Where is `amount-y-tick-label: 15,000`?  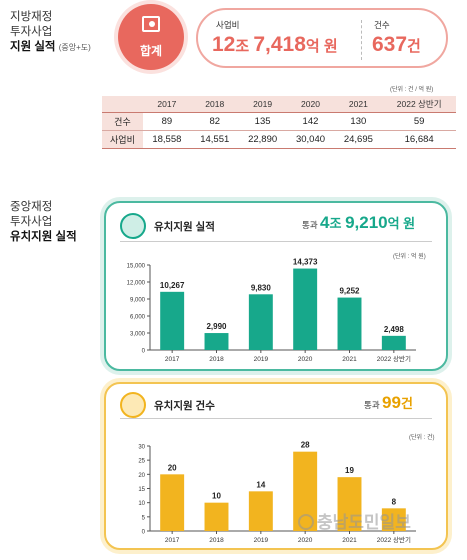
amount-y-tick-label: 15,000 is located at coordinates (136, 267).